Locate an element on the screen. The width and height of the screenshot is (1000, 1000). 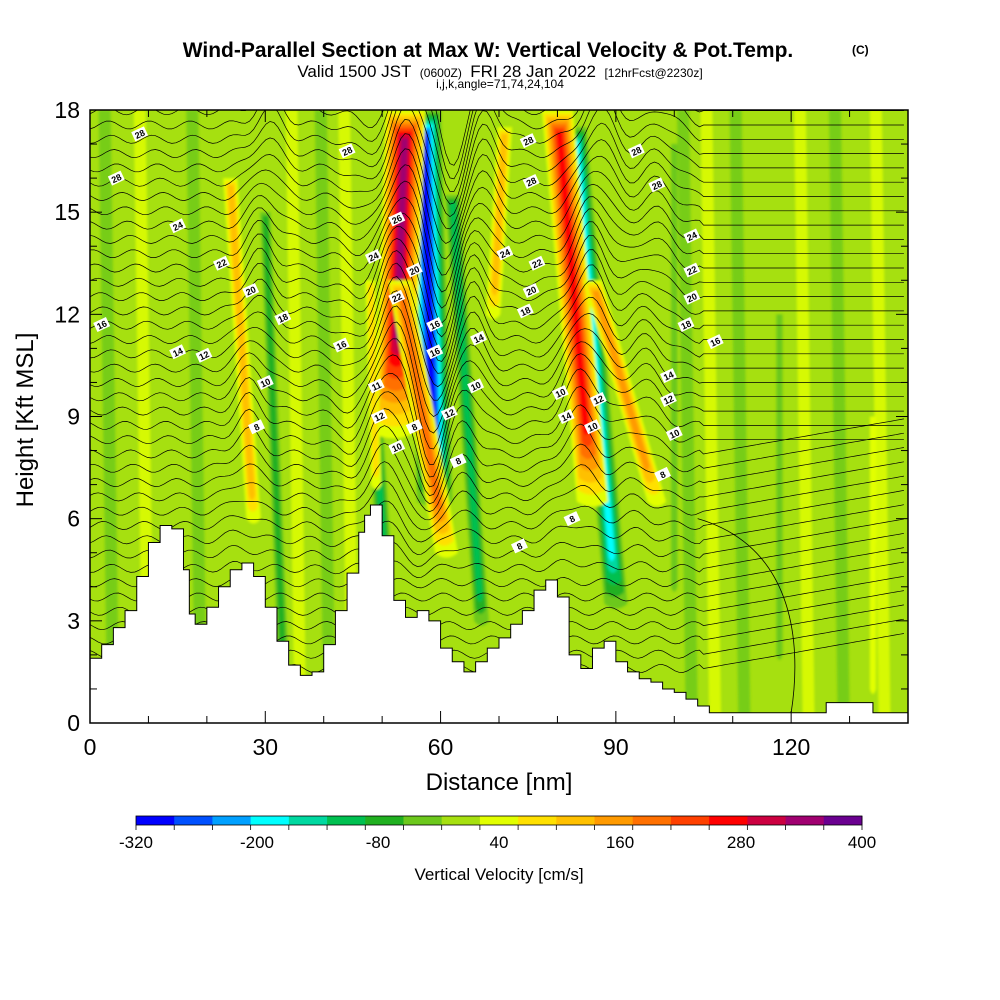
contour-label: 16 is located at coordinates (435, 352).